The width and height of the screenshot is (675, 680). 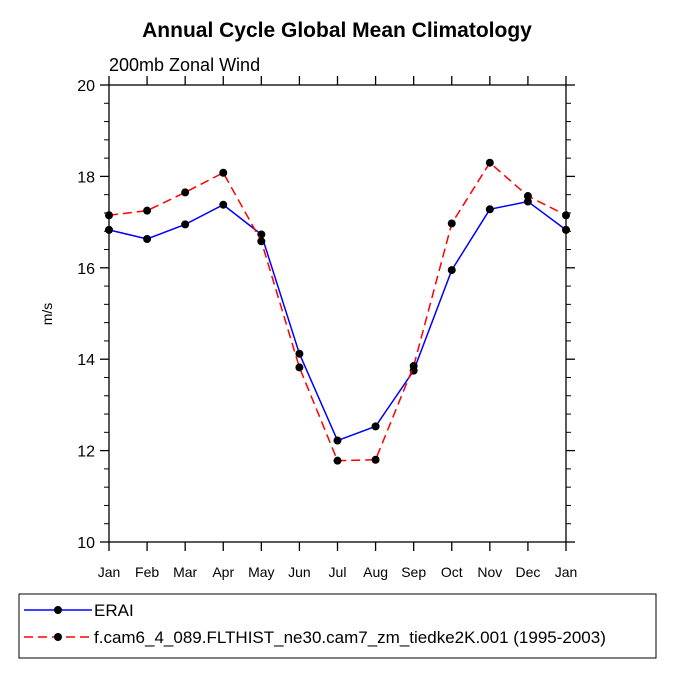 I want to click on y-tick-label: 16, so click(x=86, y=269).